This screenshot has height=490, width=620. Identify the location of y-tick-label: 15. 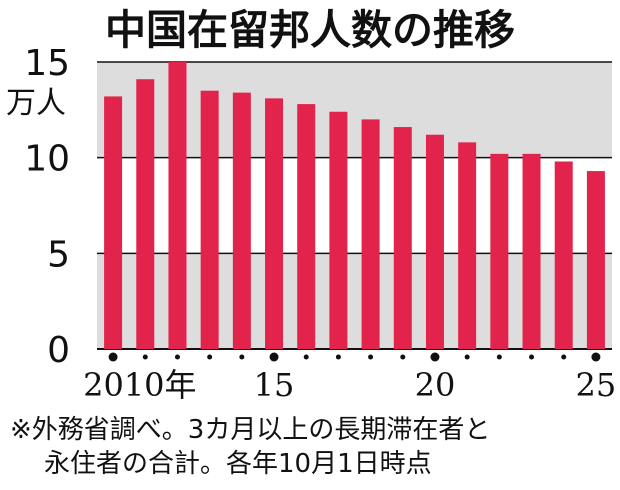
(47, 63).